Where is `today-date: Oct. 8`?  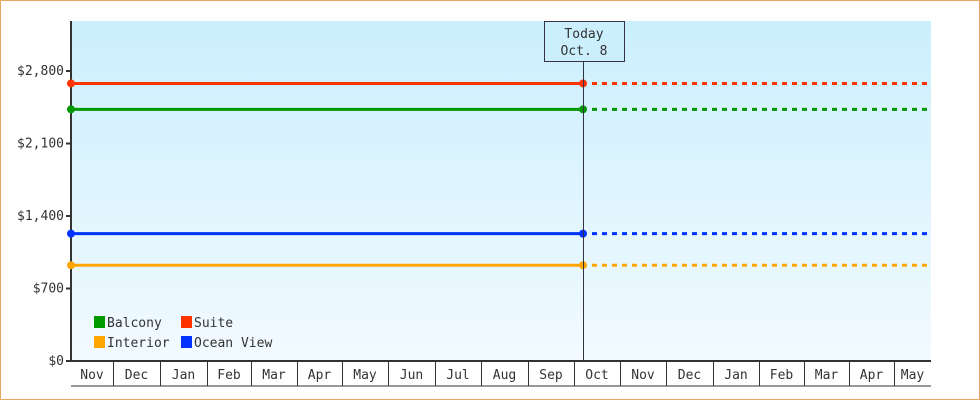 today-date: Oct. 8 is located at coordinates (584, 51).